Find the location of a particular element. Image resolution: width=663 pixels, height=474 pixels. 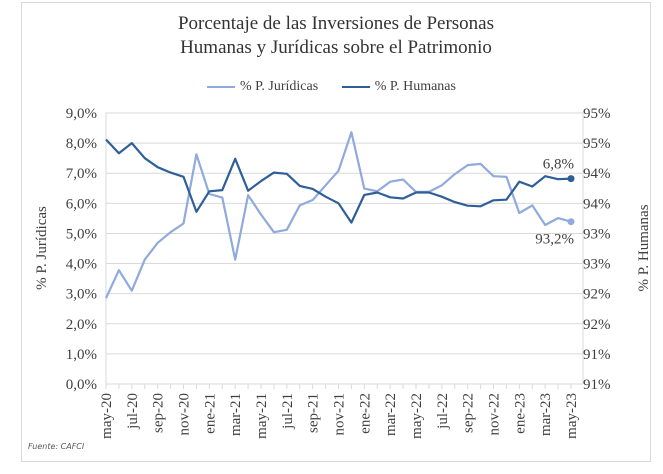

legend: % P. Jurídicas % P. Humanas is located at coordinates (331, 86).